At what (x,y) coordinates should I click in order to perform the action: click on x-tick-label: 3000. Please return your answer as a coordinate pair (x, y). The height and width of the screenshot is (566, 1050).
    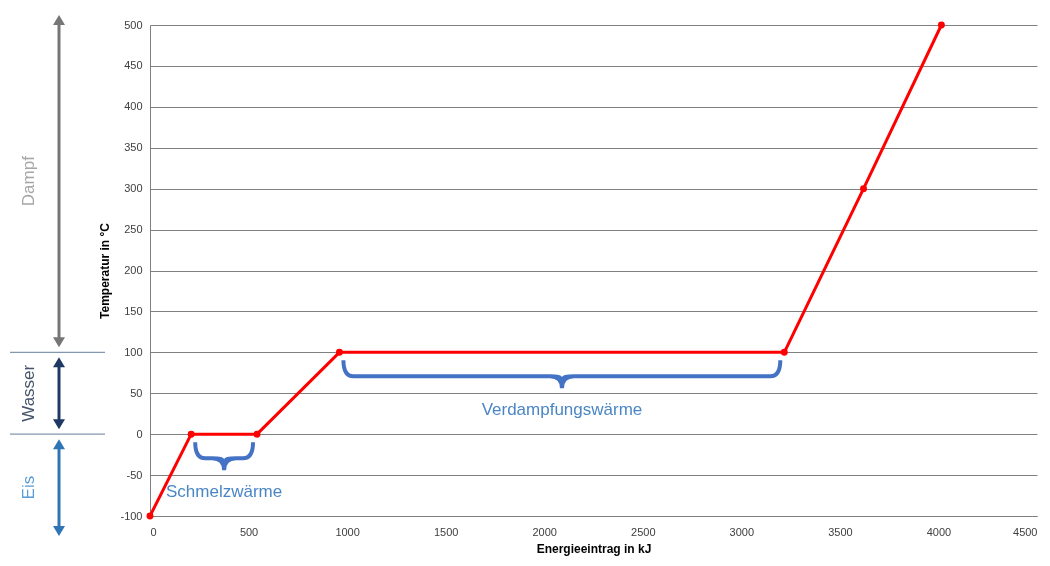
    Looking at the image, I should click on (742, 531).